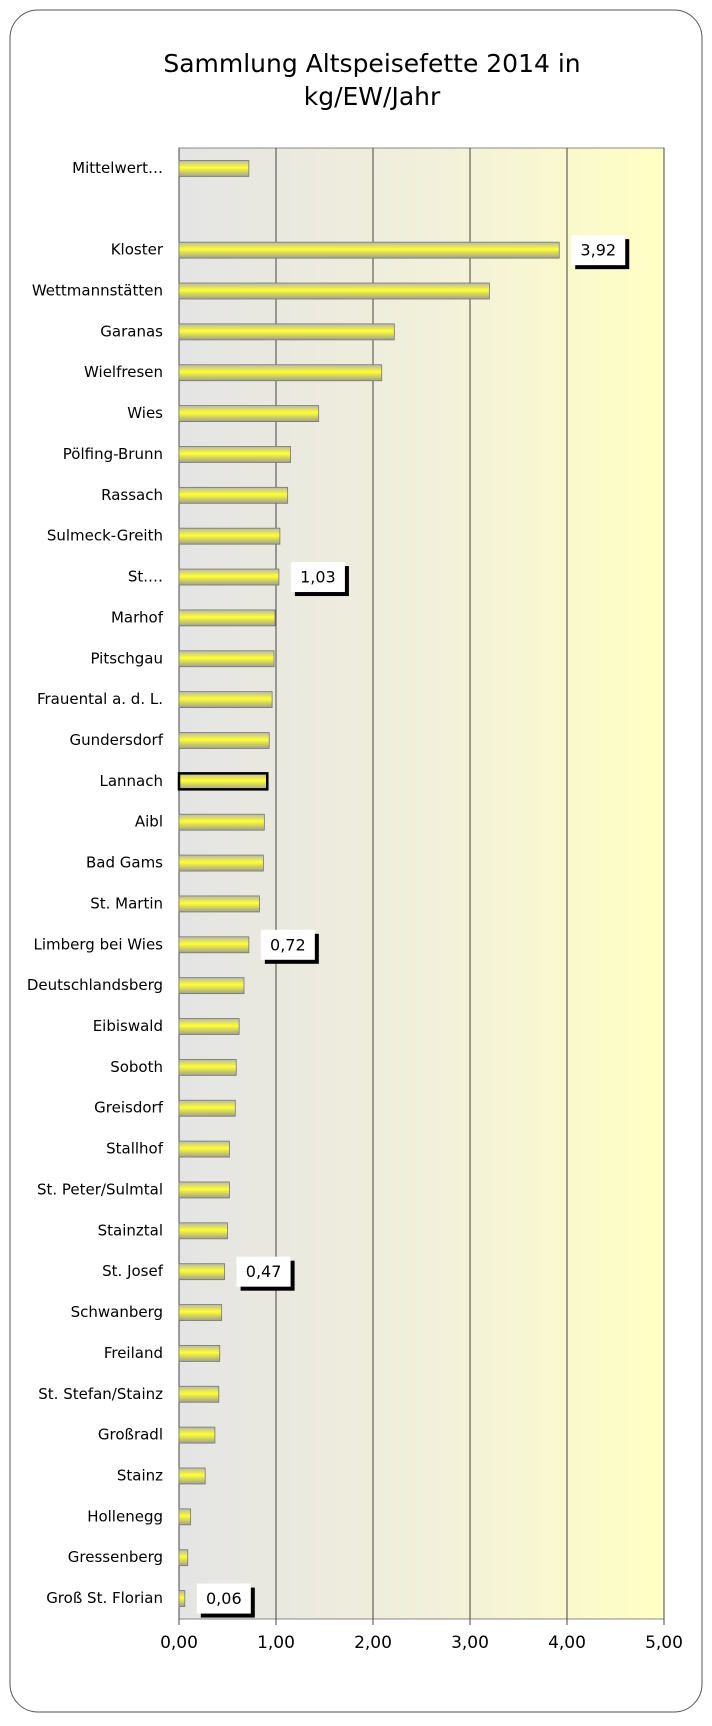 This screenshot has width=712, height=1726. I want to click on x-tick-label: 3,00, so click(470, 1643).